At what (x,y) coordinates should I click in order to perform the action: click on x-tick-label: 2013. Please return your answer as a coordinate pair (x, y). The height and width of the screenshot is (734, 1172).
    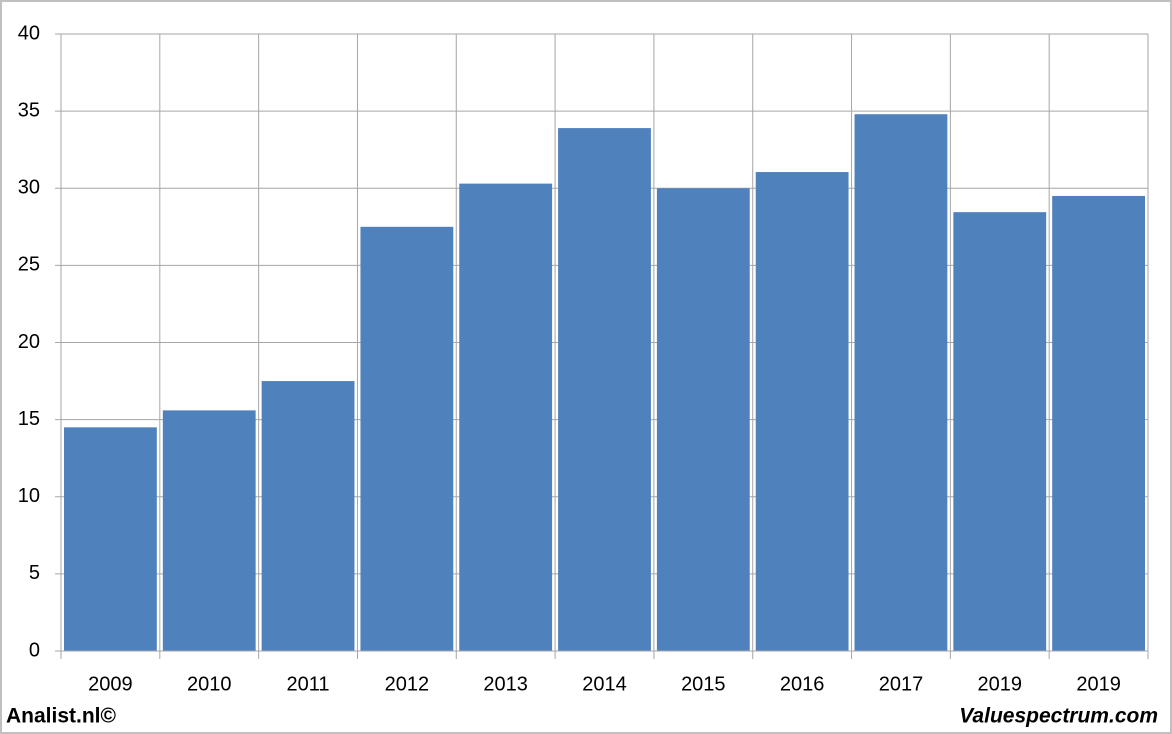
    Looking at the image, I should click on (505, 684).